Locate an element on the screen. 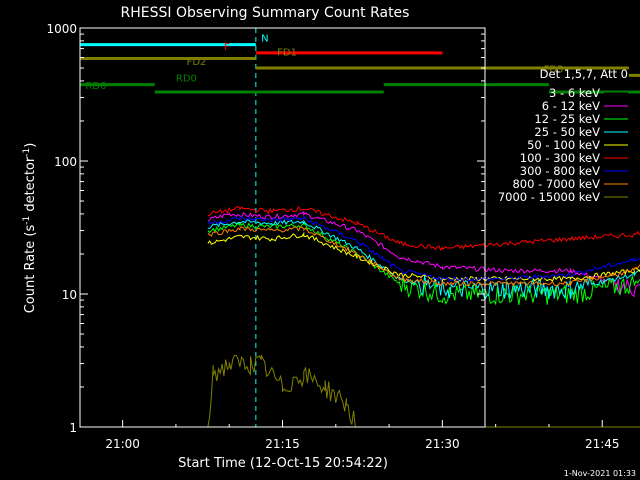 The image size is (640, 480). flag-label-N: N is located at coordinates (264, 39).